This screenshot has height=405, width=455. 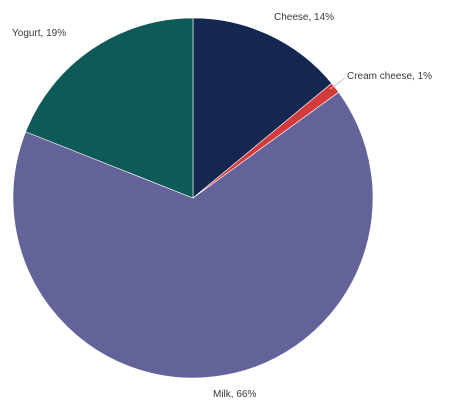 I want to click on slice-label-cream-cheese: Cream cheese, 1%, so click(x=389, y=76).